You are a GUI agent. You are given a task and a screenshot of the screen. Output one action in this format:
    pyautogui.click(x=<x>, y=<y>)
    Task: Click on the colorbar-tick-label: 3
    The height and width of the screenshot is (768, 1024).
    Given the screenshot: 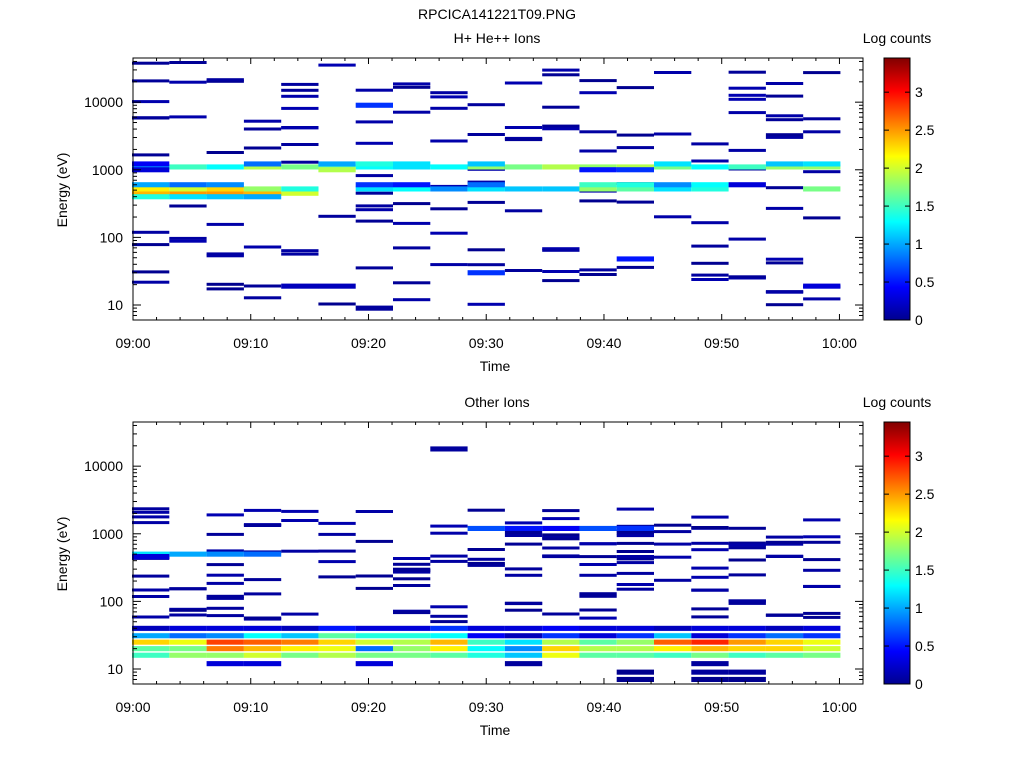 What is the action you would take?
    pyautogui.click(x=919, y=92)
    